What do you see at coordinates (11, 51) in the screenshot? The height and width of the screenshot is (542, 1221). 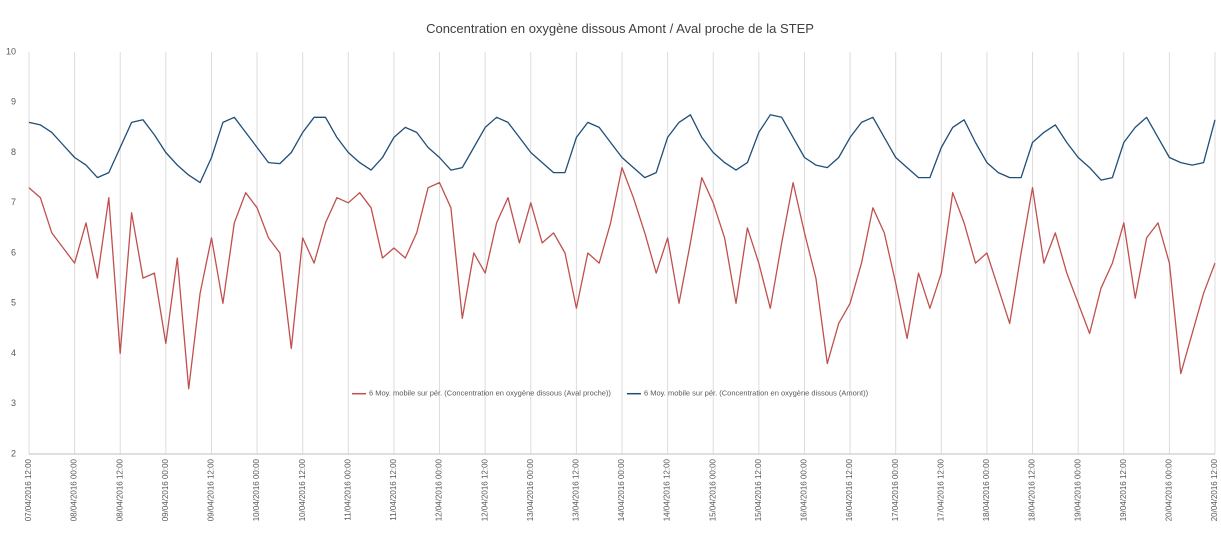 I see `y-tick-label: 10` at bounding box center [11, 51].